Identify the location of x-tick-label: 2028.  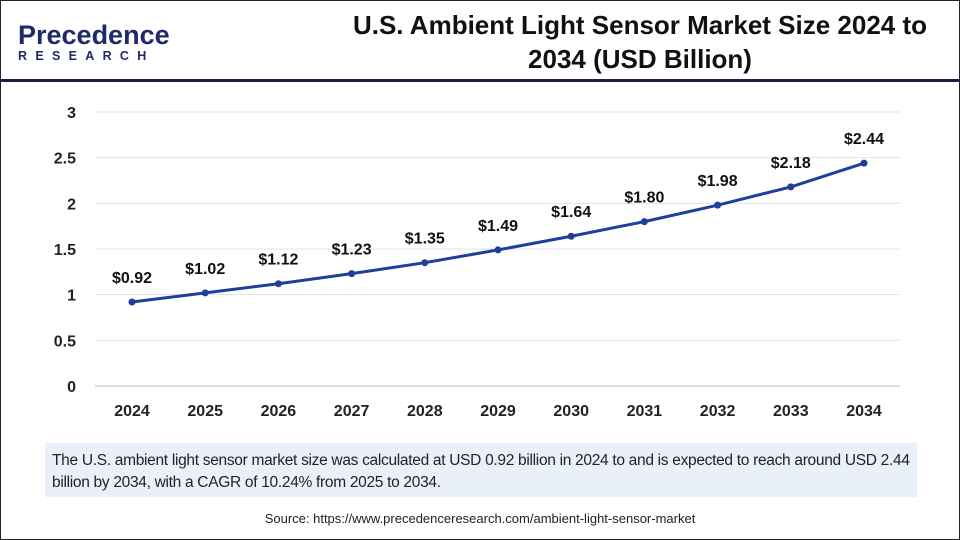
(425, 411).